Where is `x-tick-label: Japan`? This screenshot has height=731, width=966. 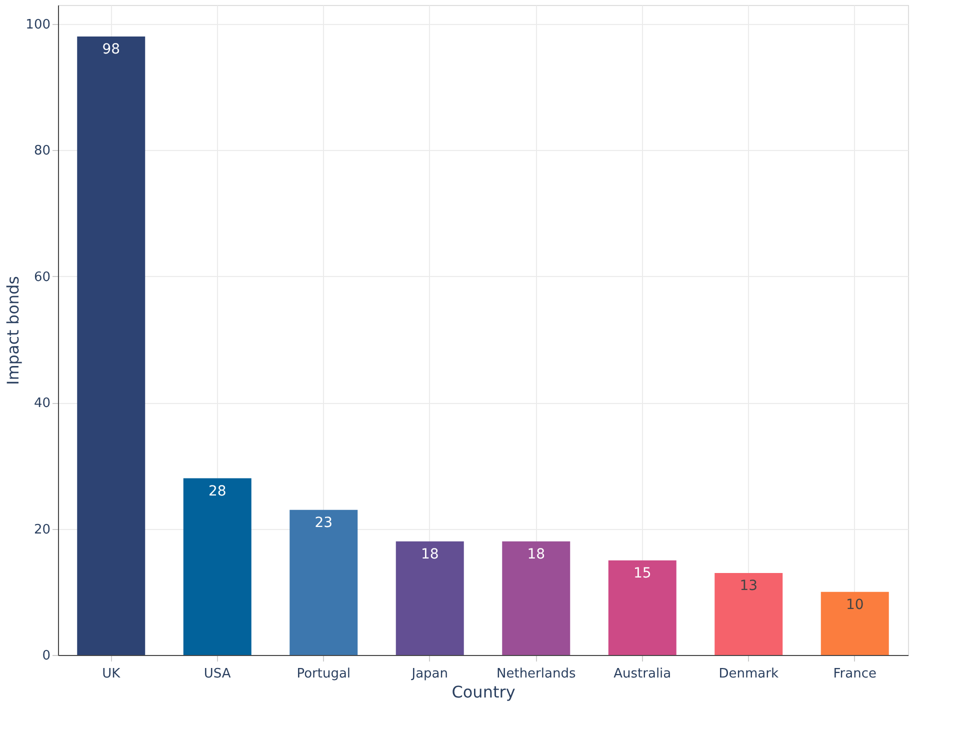
x-tick-label: Japan is located at coordinates (429, 674).